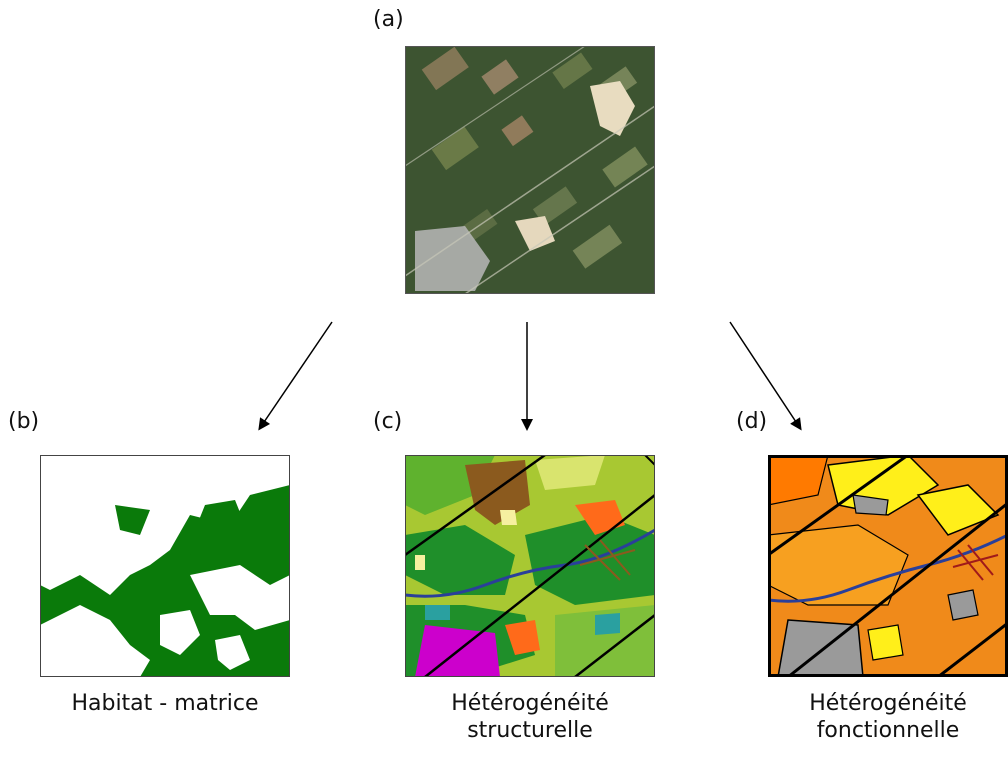  Describe the element at coordinates (530, 717) in the screenshot. I see `caption-c: Hétérogénéité structurelle` at that location.